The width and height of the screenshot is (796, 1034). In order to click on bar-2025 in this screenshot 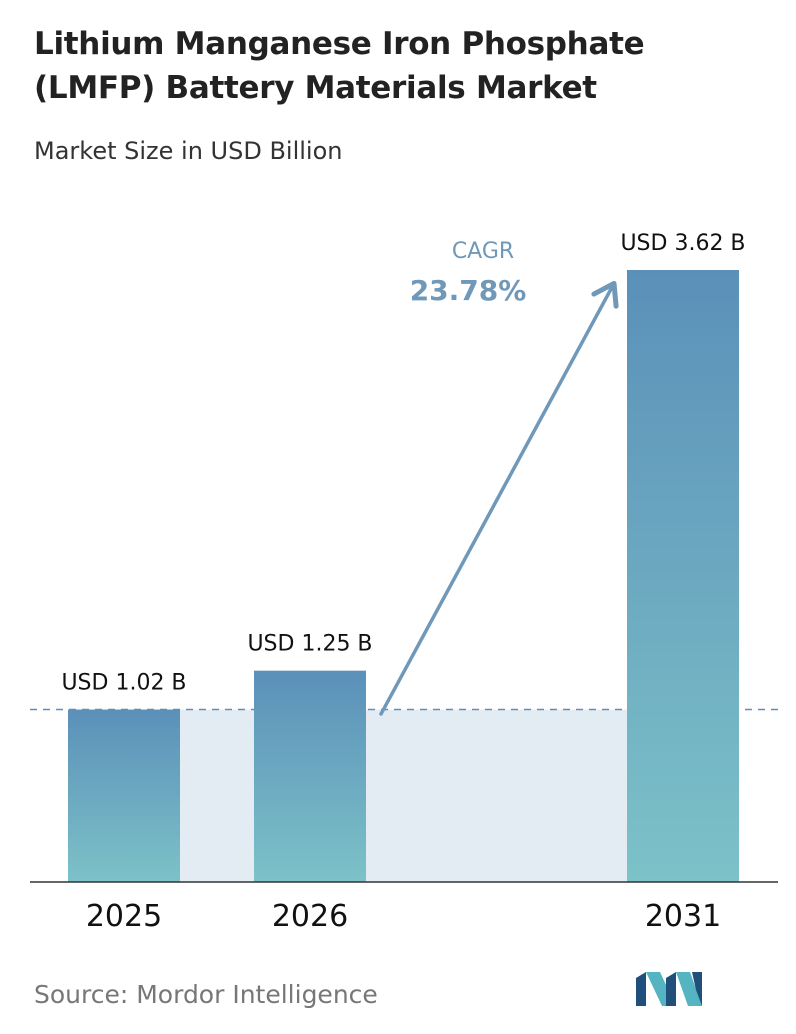, I will do `click(124, 795)`.